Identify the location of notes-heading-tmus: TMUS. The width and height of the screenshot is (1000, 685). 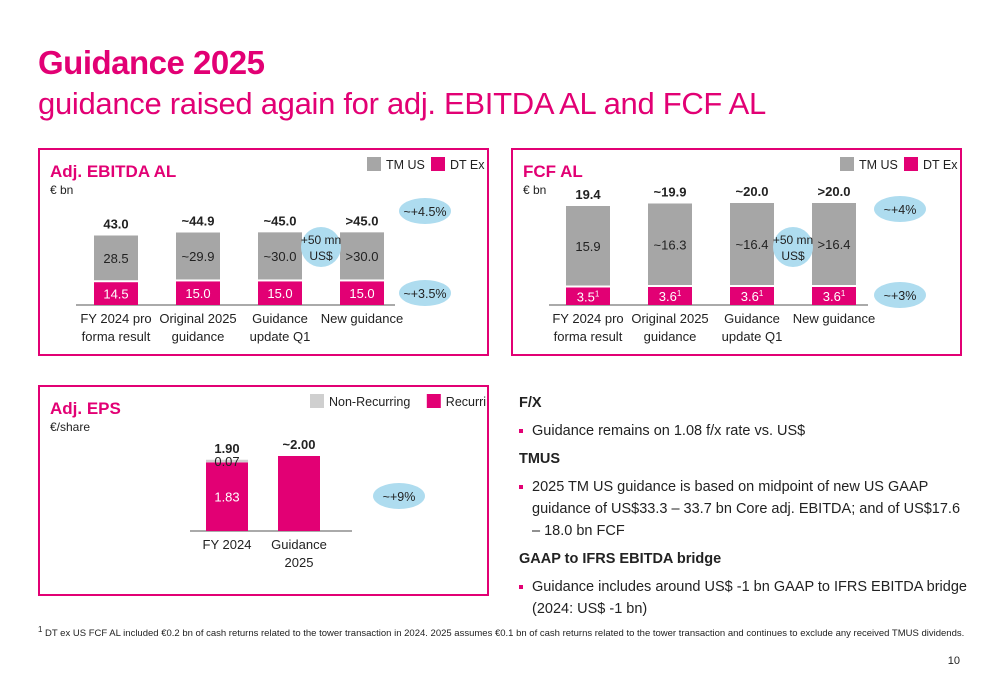
(540, 459).